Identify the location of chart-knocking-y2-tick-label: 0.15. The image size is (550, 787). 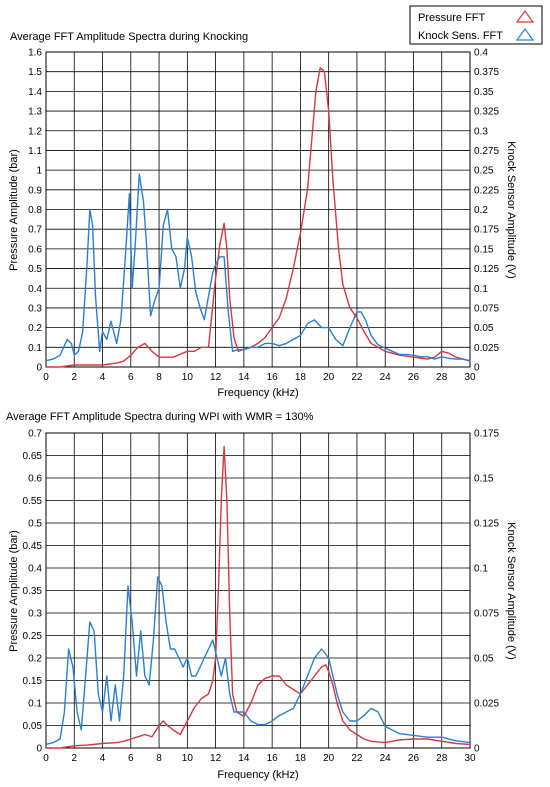
(484, 249).